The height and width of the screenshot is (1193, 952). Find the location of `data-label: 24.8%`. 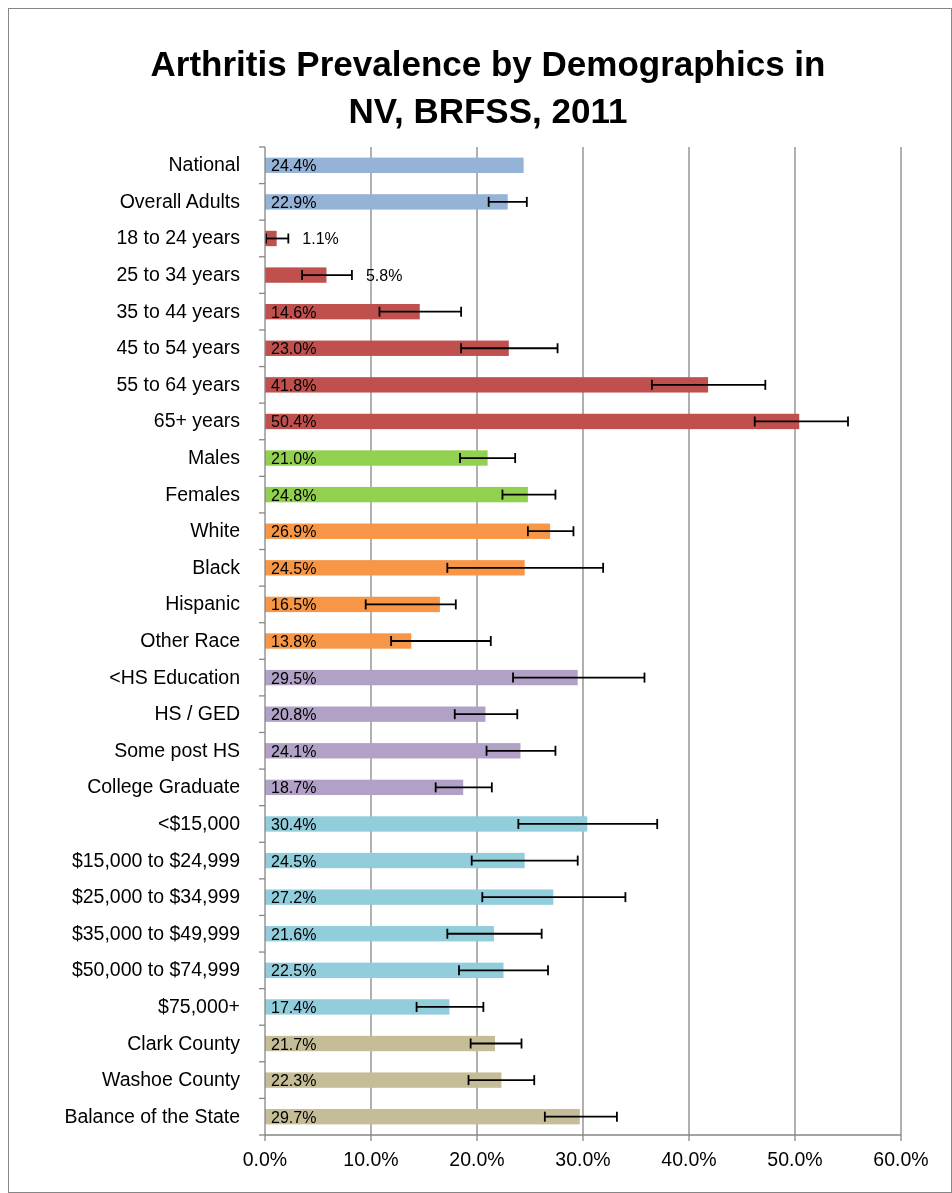

data-label: 24.8% is located at coordinates (294, 495).